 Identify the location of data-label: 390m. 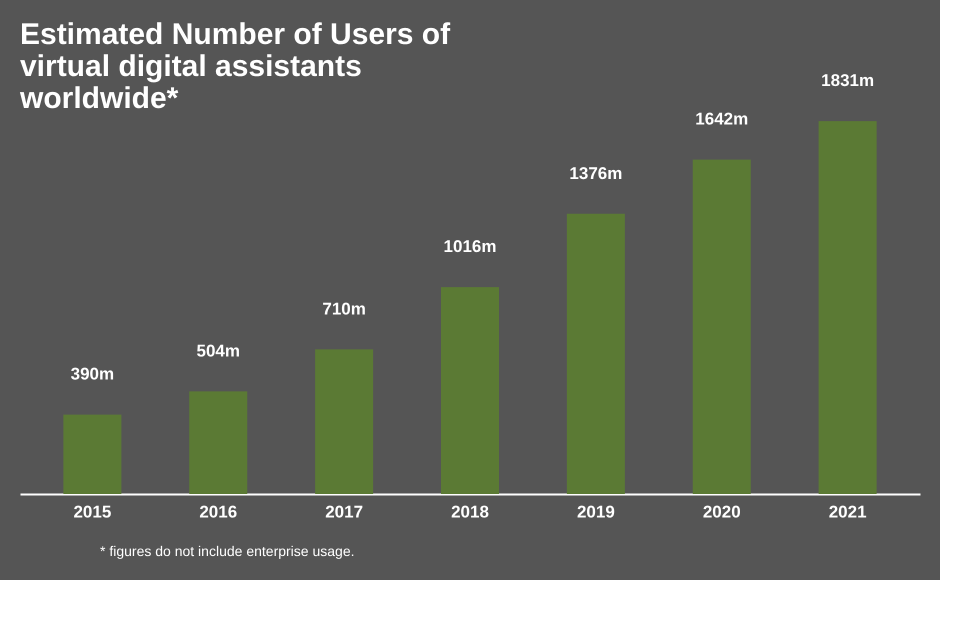
(92, 374).